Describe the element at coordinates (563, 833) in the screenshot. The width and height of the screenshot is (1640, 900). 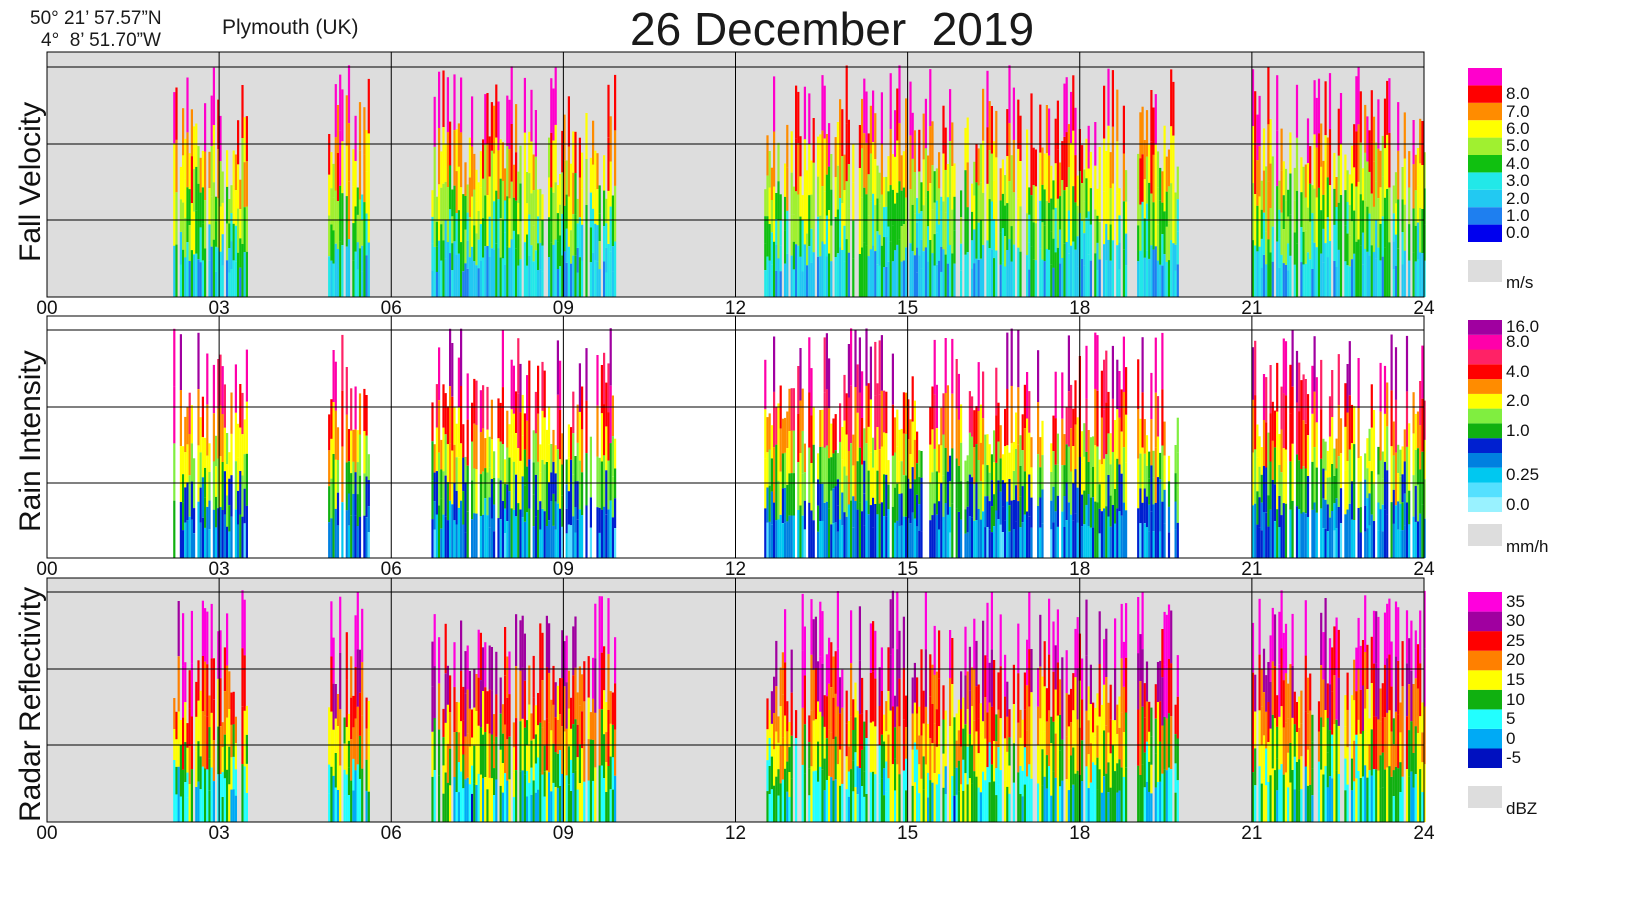
I see `x-tick-label: 09` at that location.